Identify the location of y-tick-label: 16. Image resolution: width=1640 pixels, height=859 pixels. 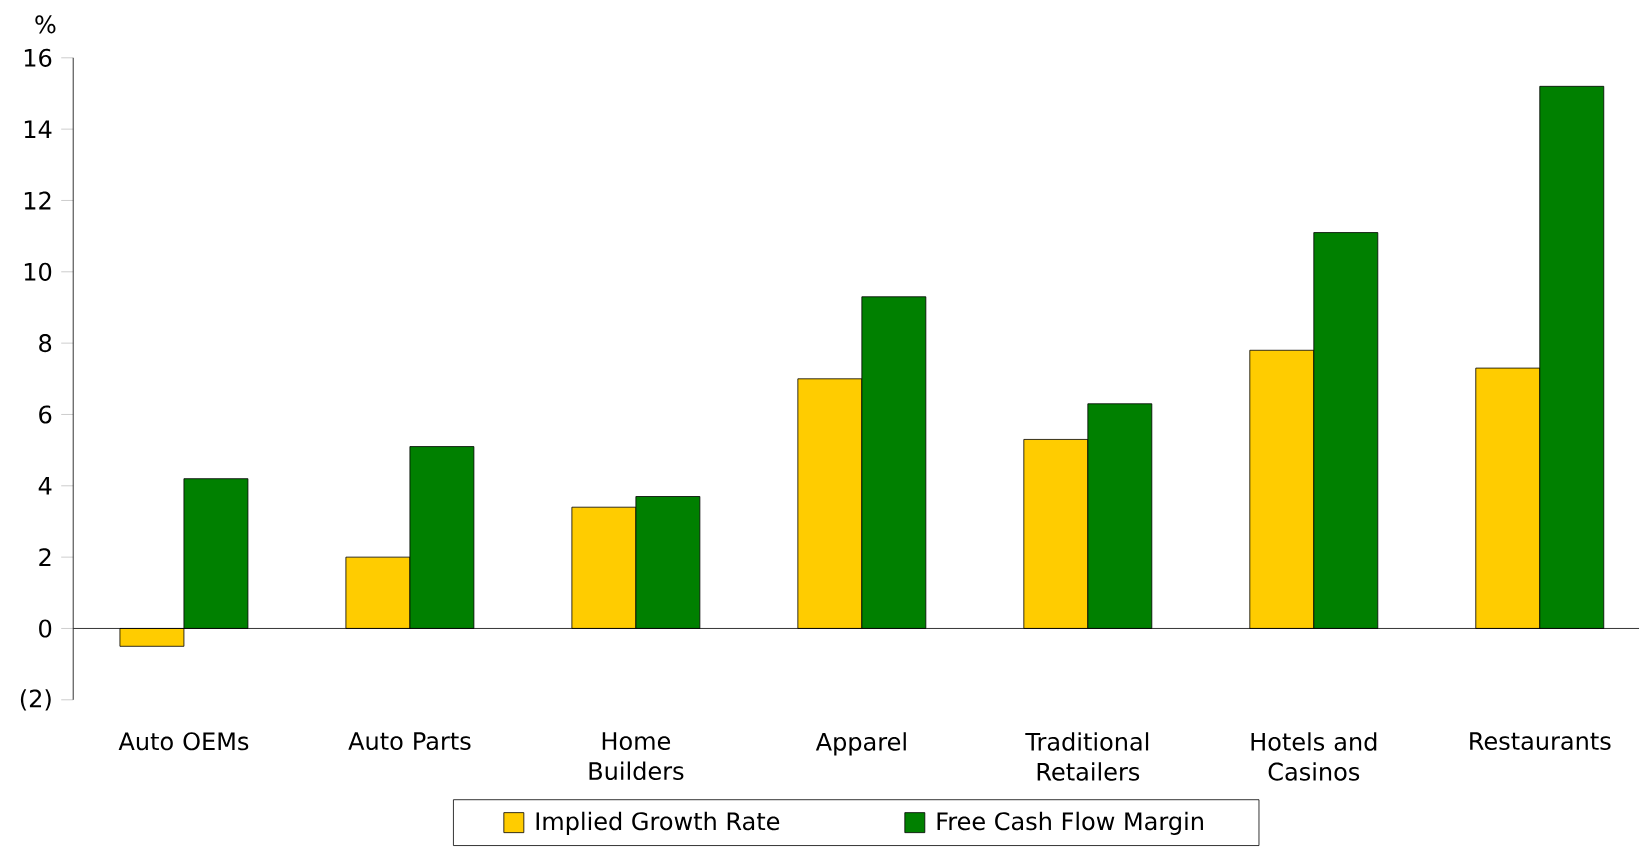
(38, 57).